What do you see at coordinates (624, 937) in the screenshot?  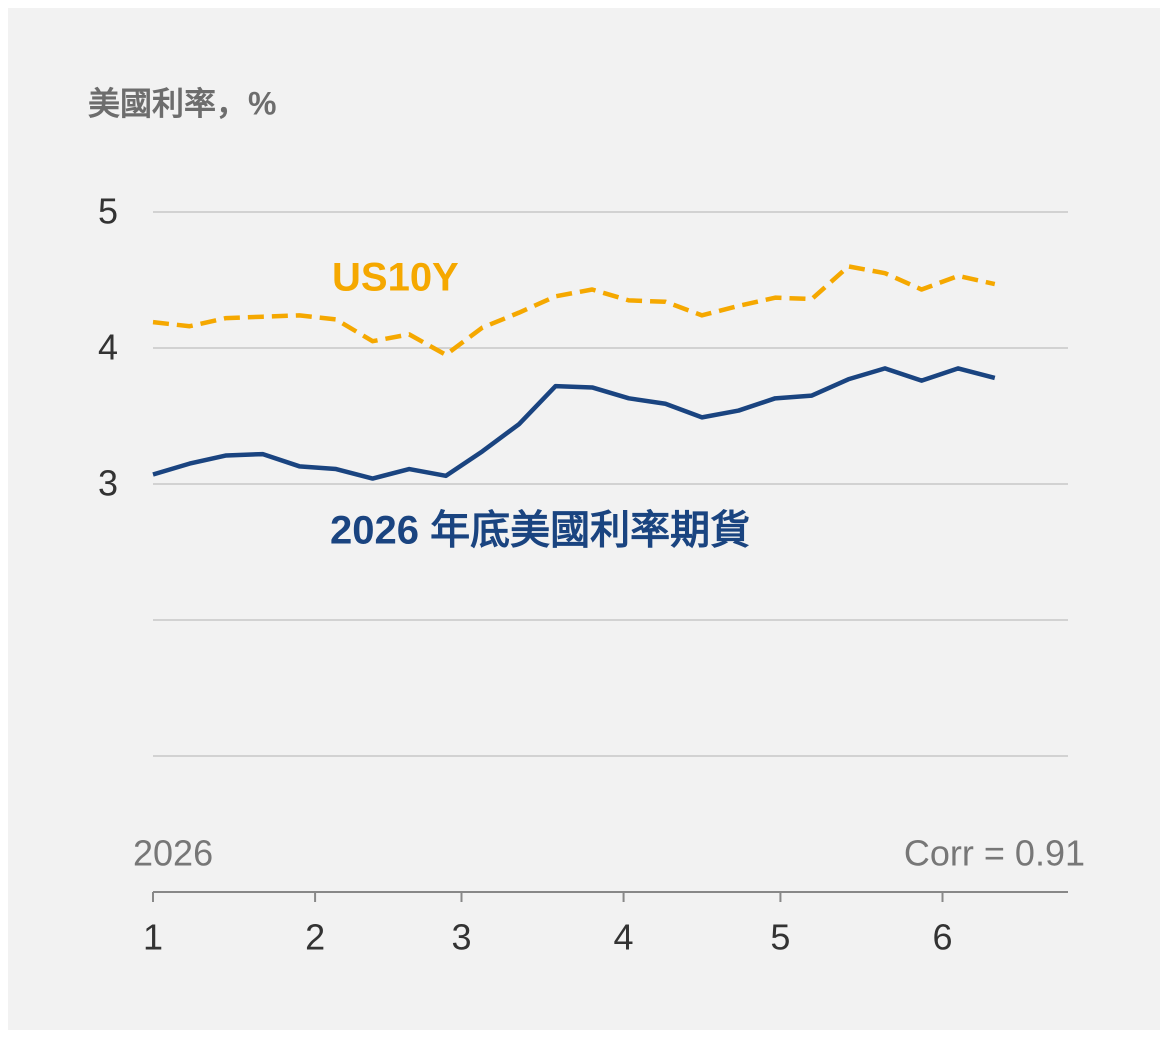 I see `x-tick-label: 4` at bounding box center [624, 937].